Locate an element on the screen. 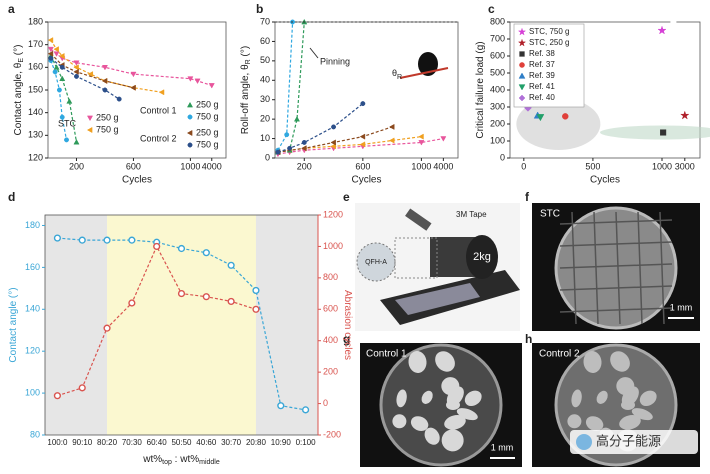  legend-label: Ref. 39 is located at coordinates (542, 75).